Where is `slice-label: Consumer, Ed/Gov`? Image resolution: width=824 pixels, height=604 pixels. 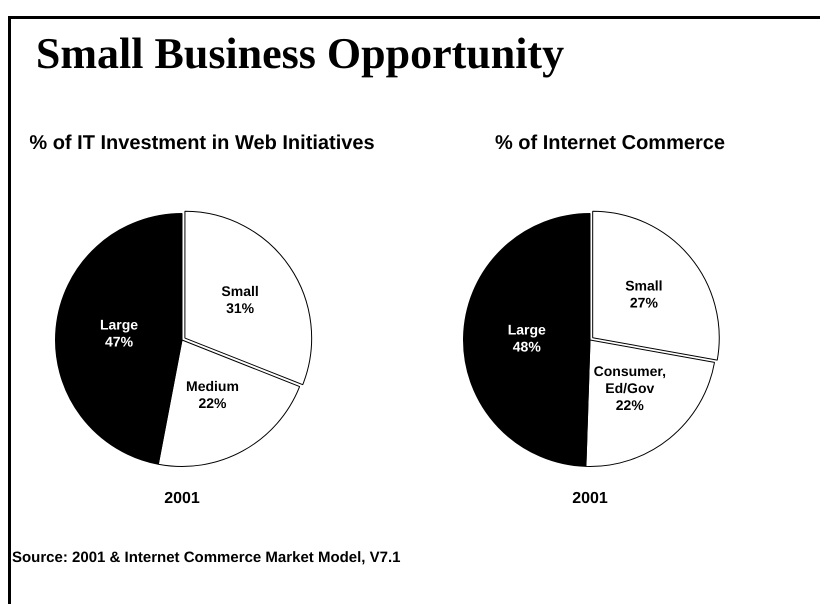 slice-label: Consumer, Ed/Gov is located at coordinates (630, 379).